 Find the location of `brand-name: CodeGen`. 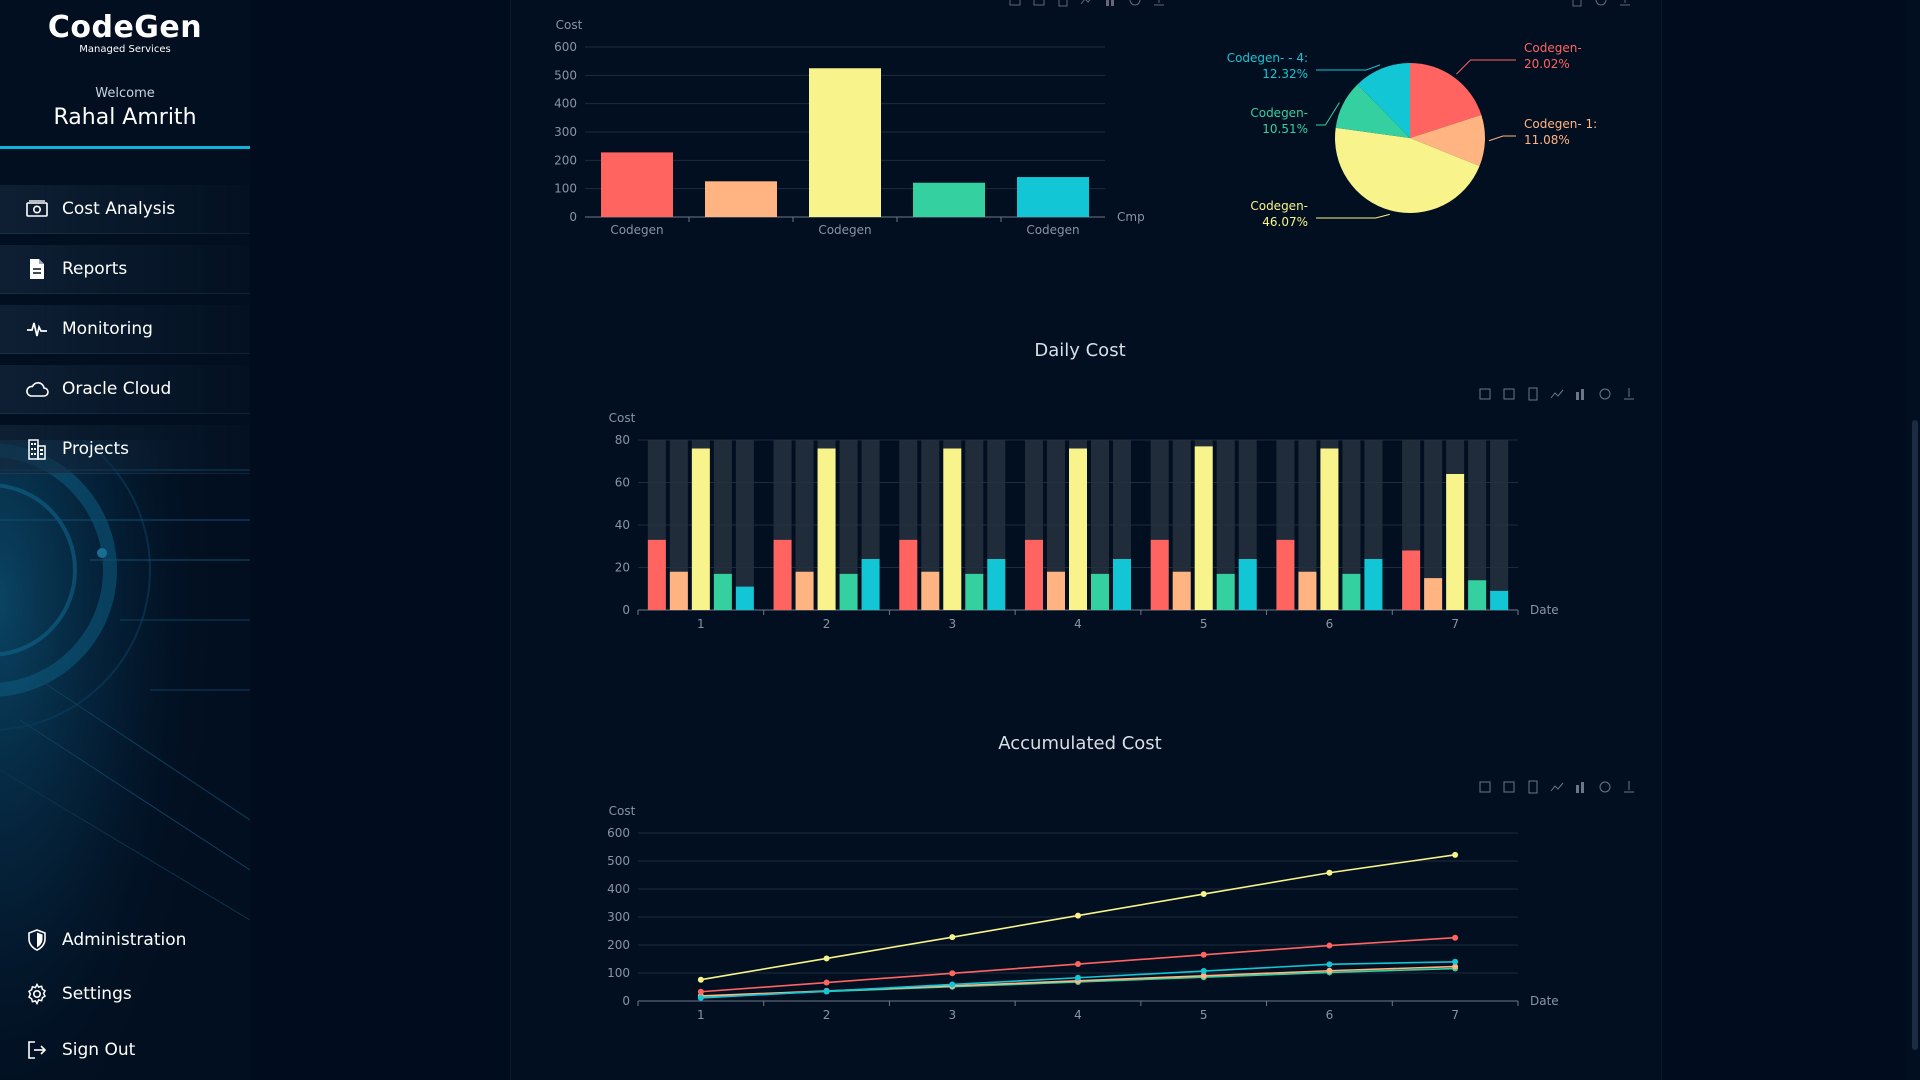

brand-name: CodeGen is located at coordinates (125, 27).